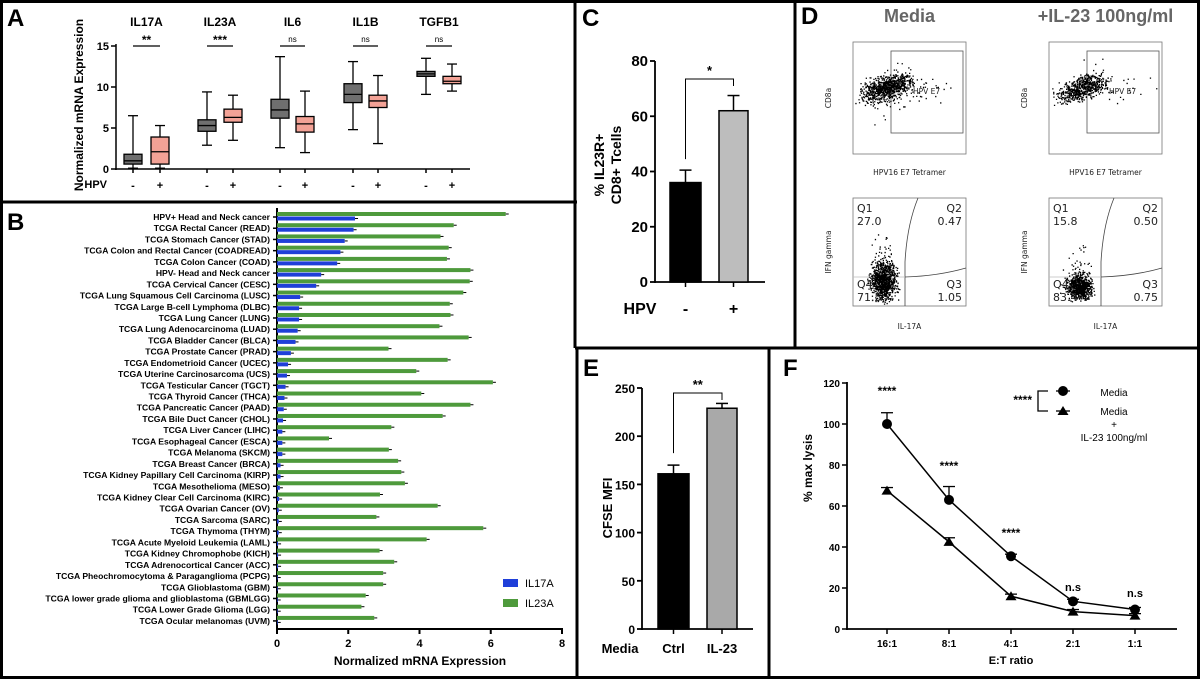  What do you see at coordinates (216, 430) in the screenshot?
I see `category-label: TCGA Liver Cancer (LIHC)` at bounding box center [216, 430].